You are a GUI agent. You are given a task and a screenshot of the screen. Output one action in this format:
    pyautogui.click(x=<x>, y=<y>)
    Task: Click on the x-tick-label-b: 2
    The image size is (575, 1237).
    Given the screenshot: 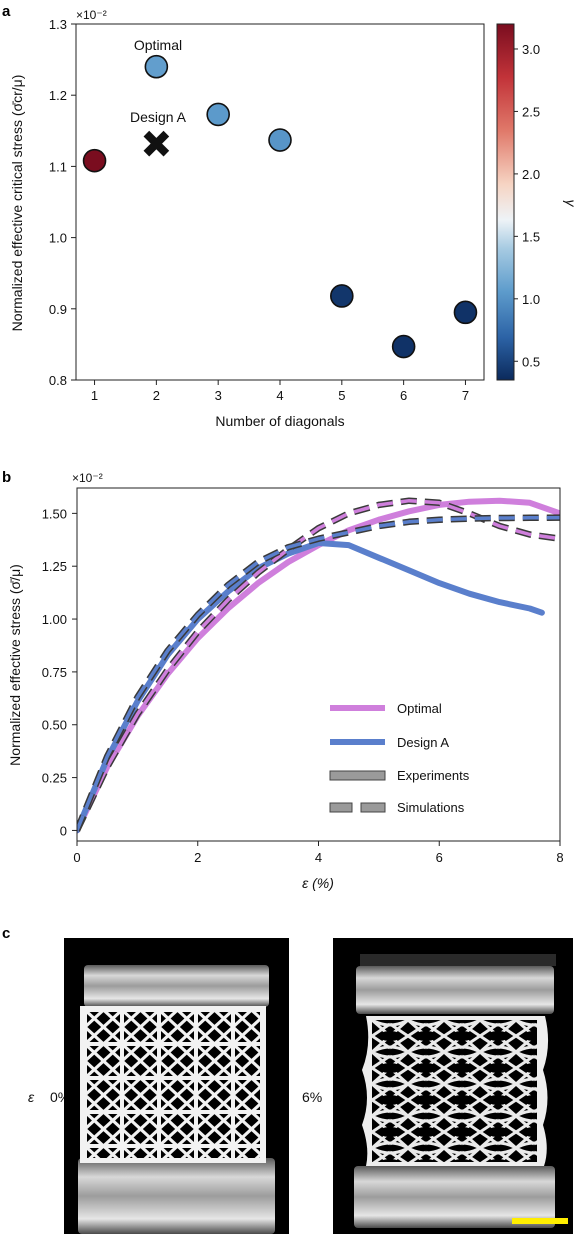 What is the action you would take?
    pyautogui.click(x=197, y=857)
    